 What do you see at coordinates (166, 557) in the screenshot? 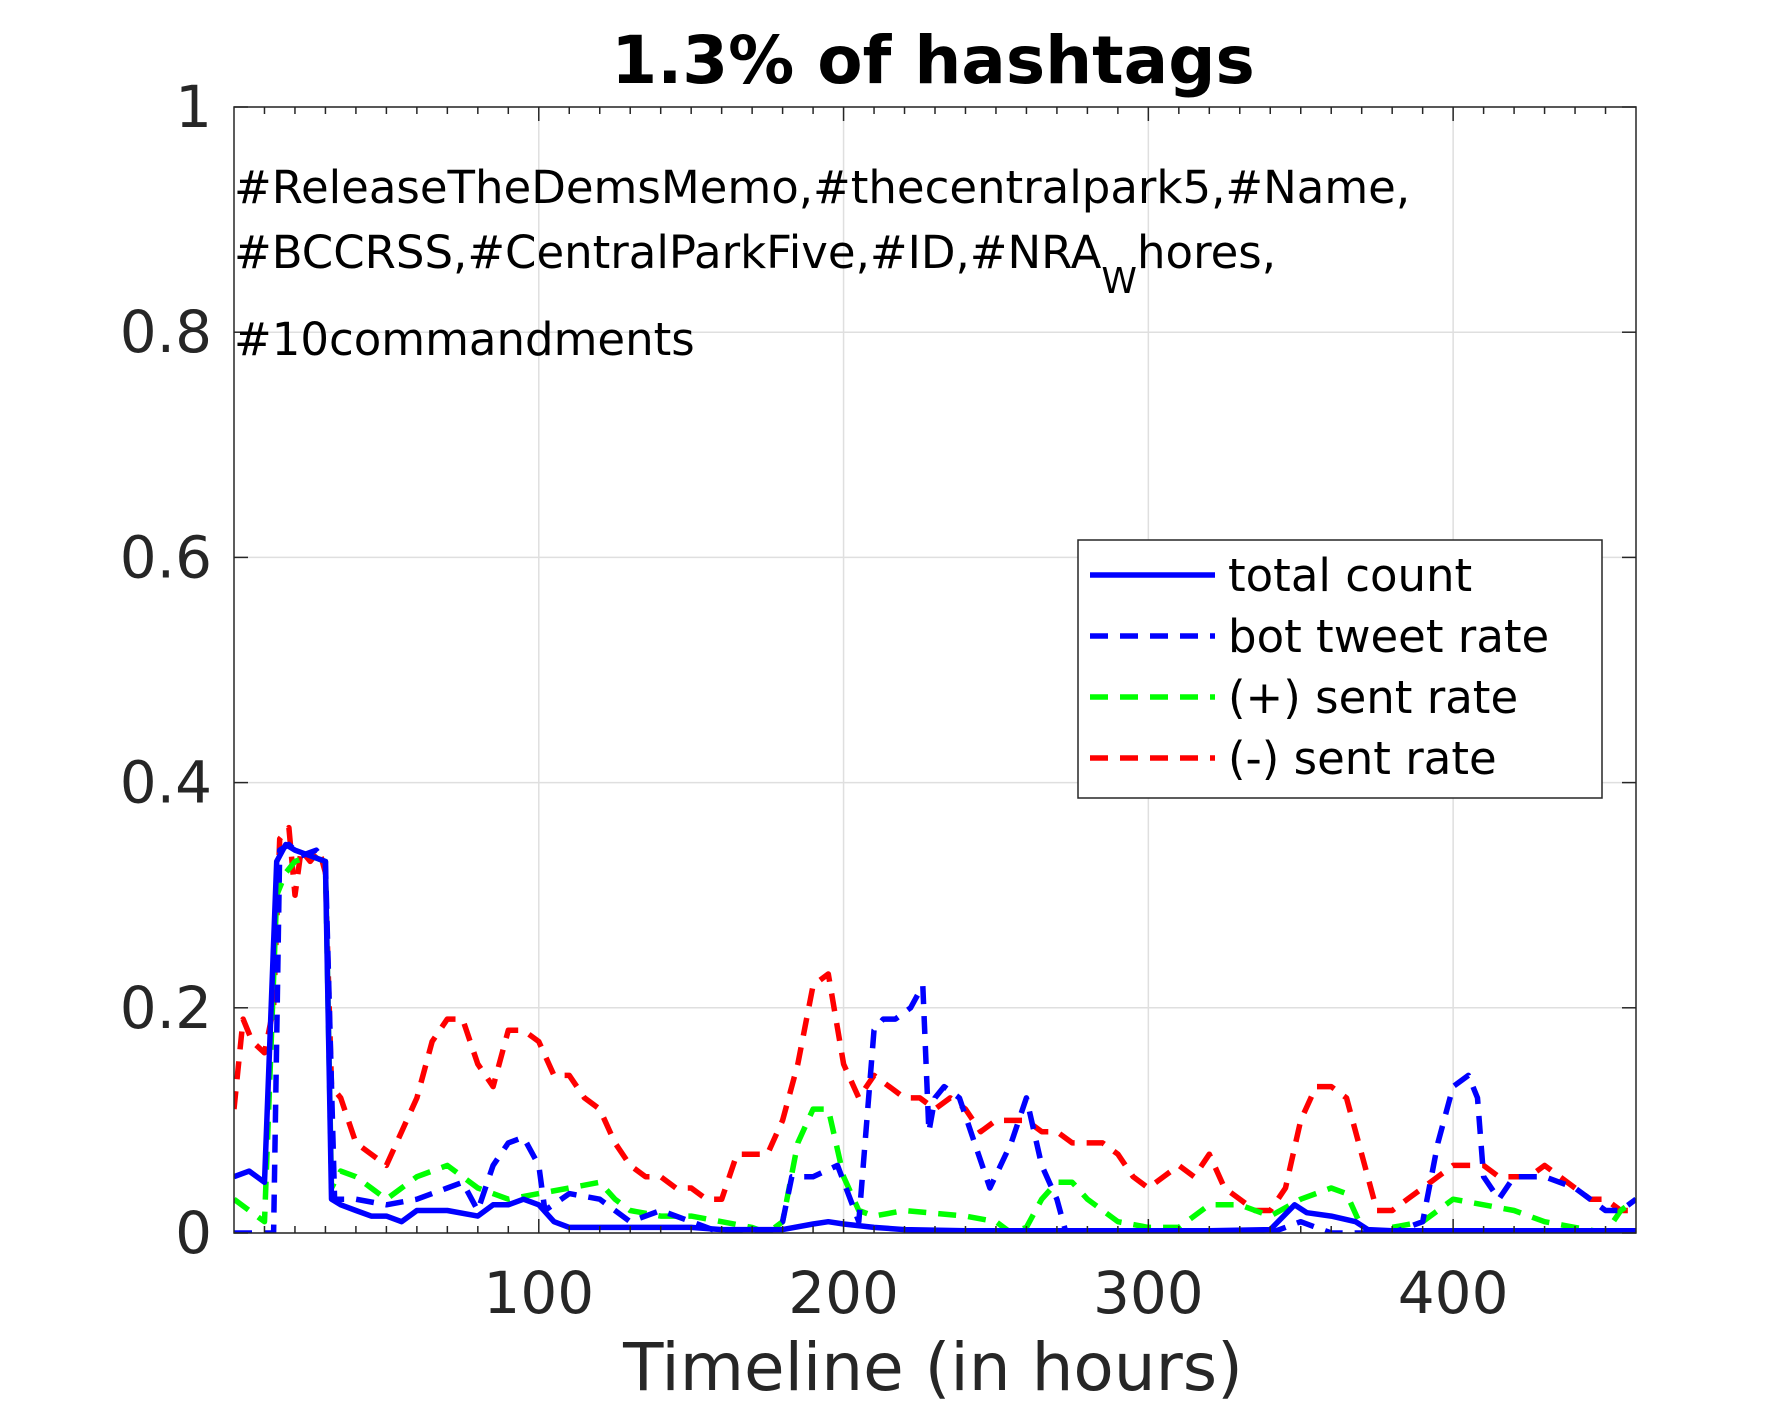
I see `y-tick-label: 0.6` at bounding box center [166, 557].